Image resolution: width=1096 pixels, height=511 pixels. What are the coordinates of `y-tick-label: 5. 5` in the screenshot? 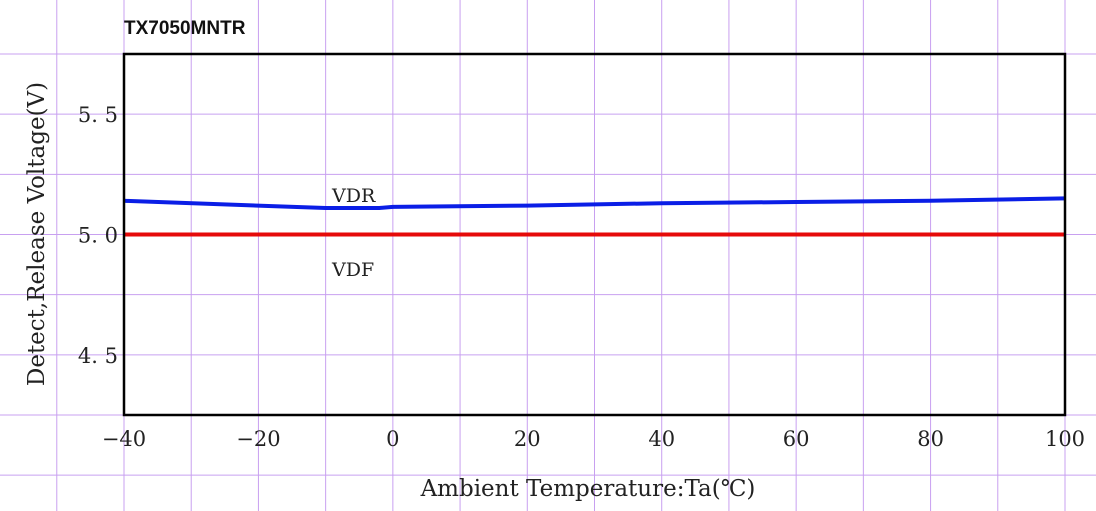 It's located at (98, 115).